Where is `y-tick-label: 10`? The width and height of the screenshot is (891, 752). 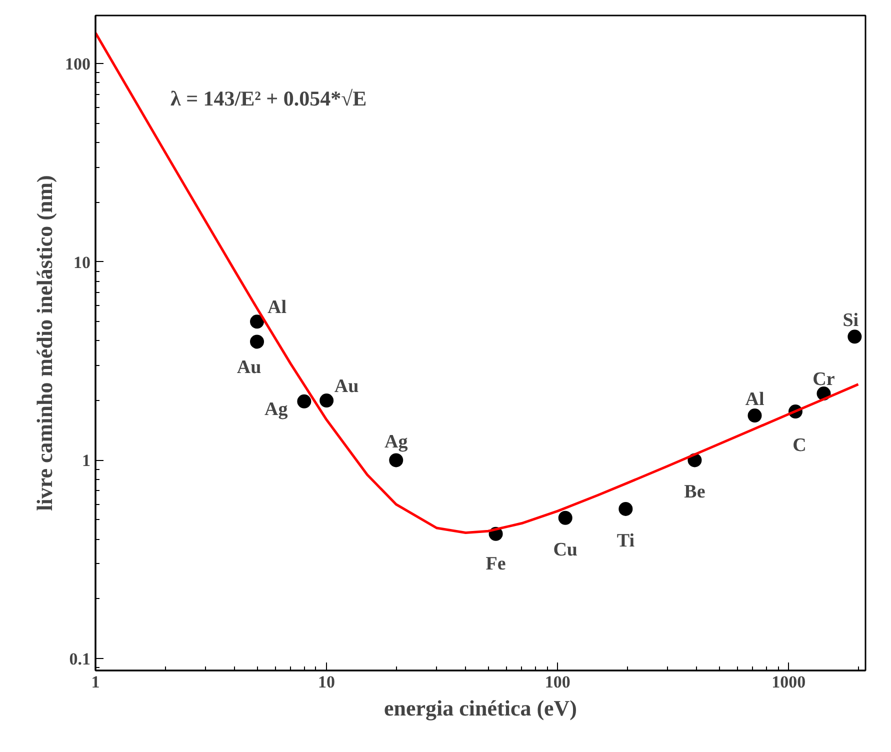 y-tick-label: 10 is located at coordinates (82, 262).